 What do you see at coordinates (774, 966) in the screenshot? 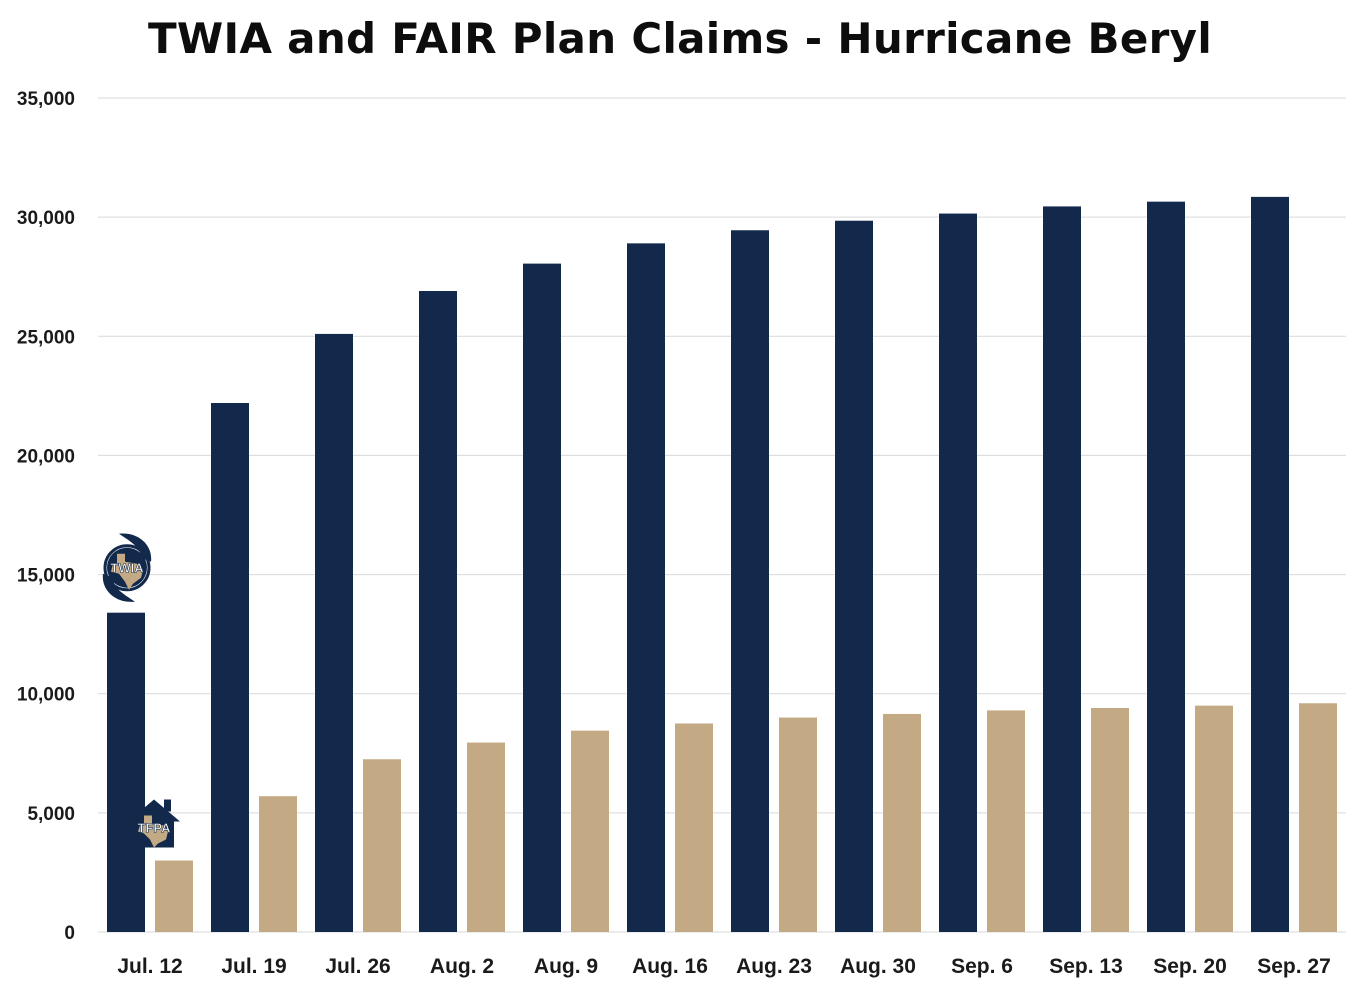
I see `x-tick-label: Aug. 23` at bounding box center [774, 966].